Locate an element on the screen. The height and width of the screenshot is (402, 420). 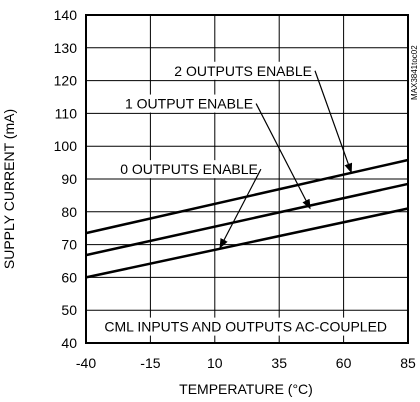
y-tick-label: 130 is located at coordinates (66, 48).